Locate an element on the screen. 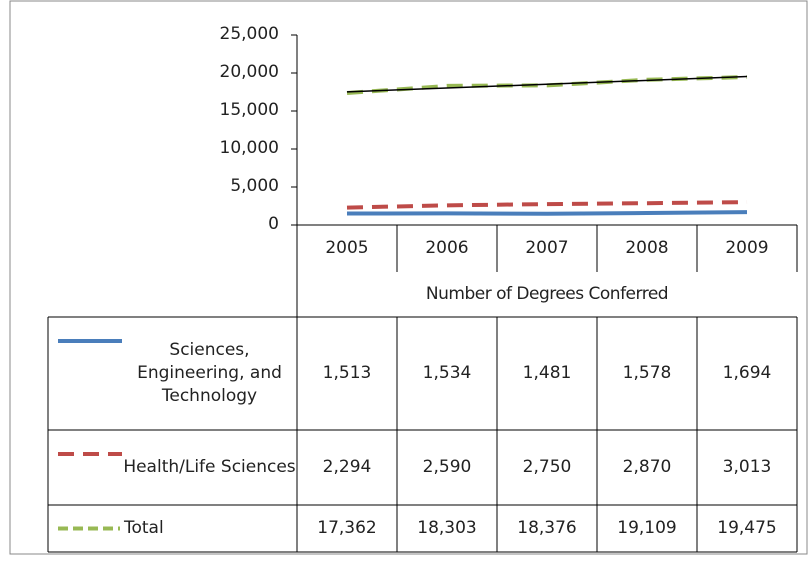 This screenshot has height=562, width=812. x-axis-title: Number of Degrees Conferred is located at coordinates (547, 294).